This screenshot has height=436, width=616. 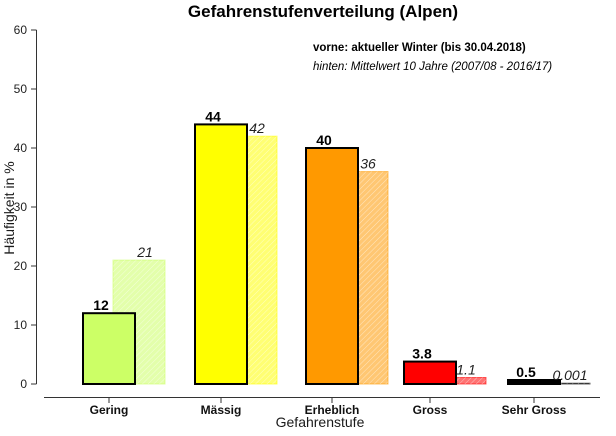 I want to click on x-axis-label: Gefahrenstufe, so click(x=320, y=422).